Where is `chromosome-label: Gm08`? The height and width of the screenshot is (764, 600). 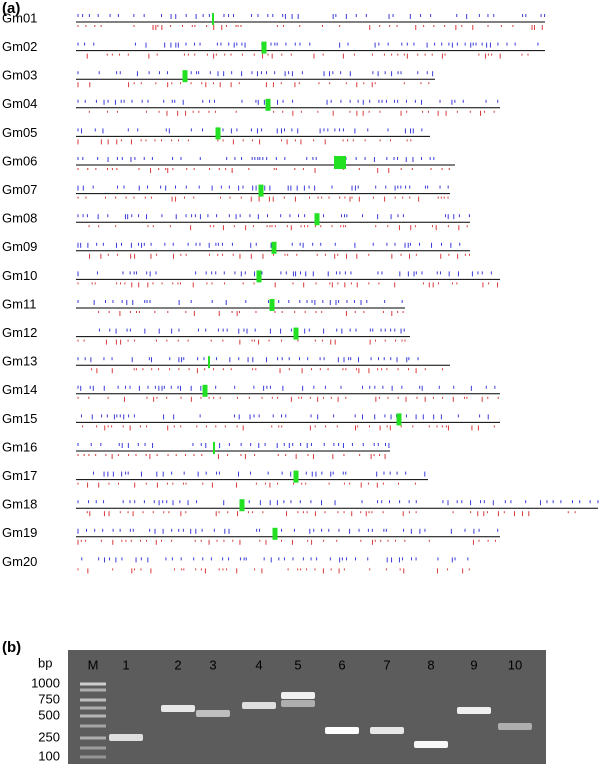 chromosome-label: Gm08 is located at coordinates (19, 218).